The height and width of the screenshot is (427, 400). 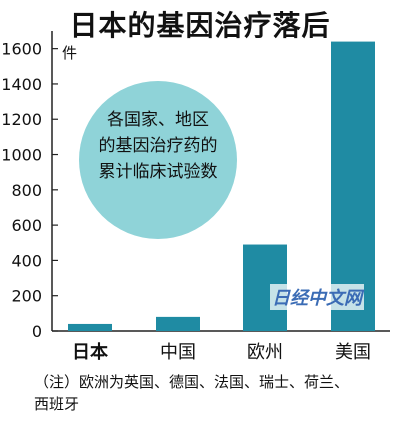 I want to click on y-tick-label: 400, so click(x=26, y=260).